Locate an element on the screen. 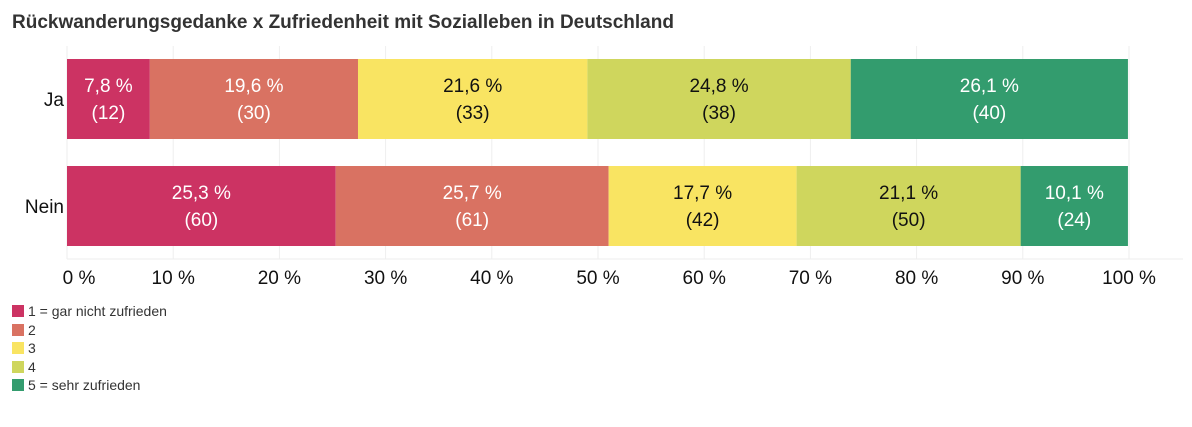 This screenshot has height=427, width=1192. bar-segment-group: 7,8 % (12) is located at coordinates (108, 99).